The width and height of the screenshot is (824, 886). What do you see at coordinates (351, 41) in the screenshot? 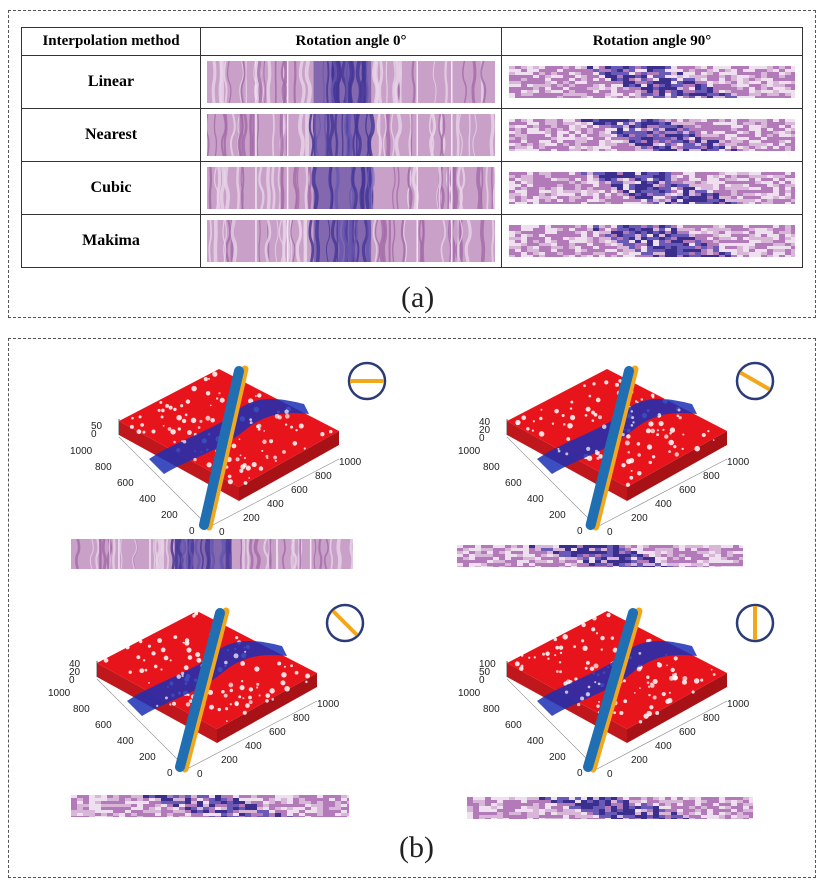
I see `header-rotation-0: Rotation angle 0°` at bounding box center [351, 41].